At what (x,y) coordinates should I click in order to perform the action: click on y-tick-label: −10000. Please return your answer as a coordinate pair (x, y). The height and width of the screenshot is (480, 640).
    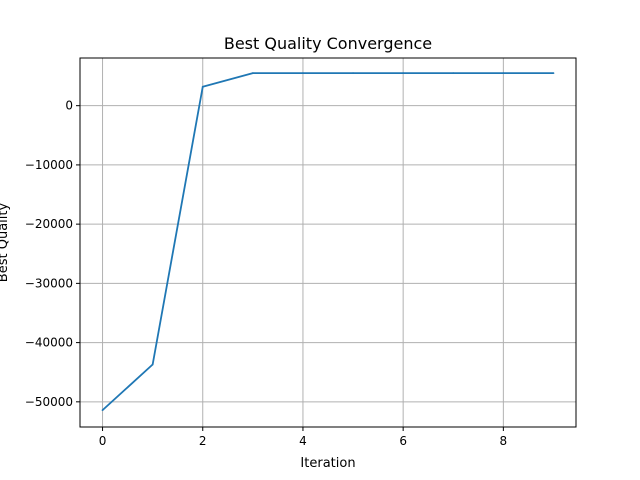
    Looking at the image, I should click on (49, 165).